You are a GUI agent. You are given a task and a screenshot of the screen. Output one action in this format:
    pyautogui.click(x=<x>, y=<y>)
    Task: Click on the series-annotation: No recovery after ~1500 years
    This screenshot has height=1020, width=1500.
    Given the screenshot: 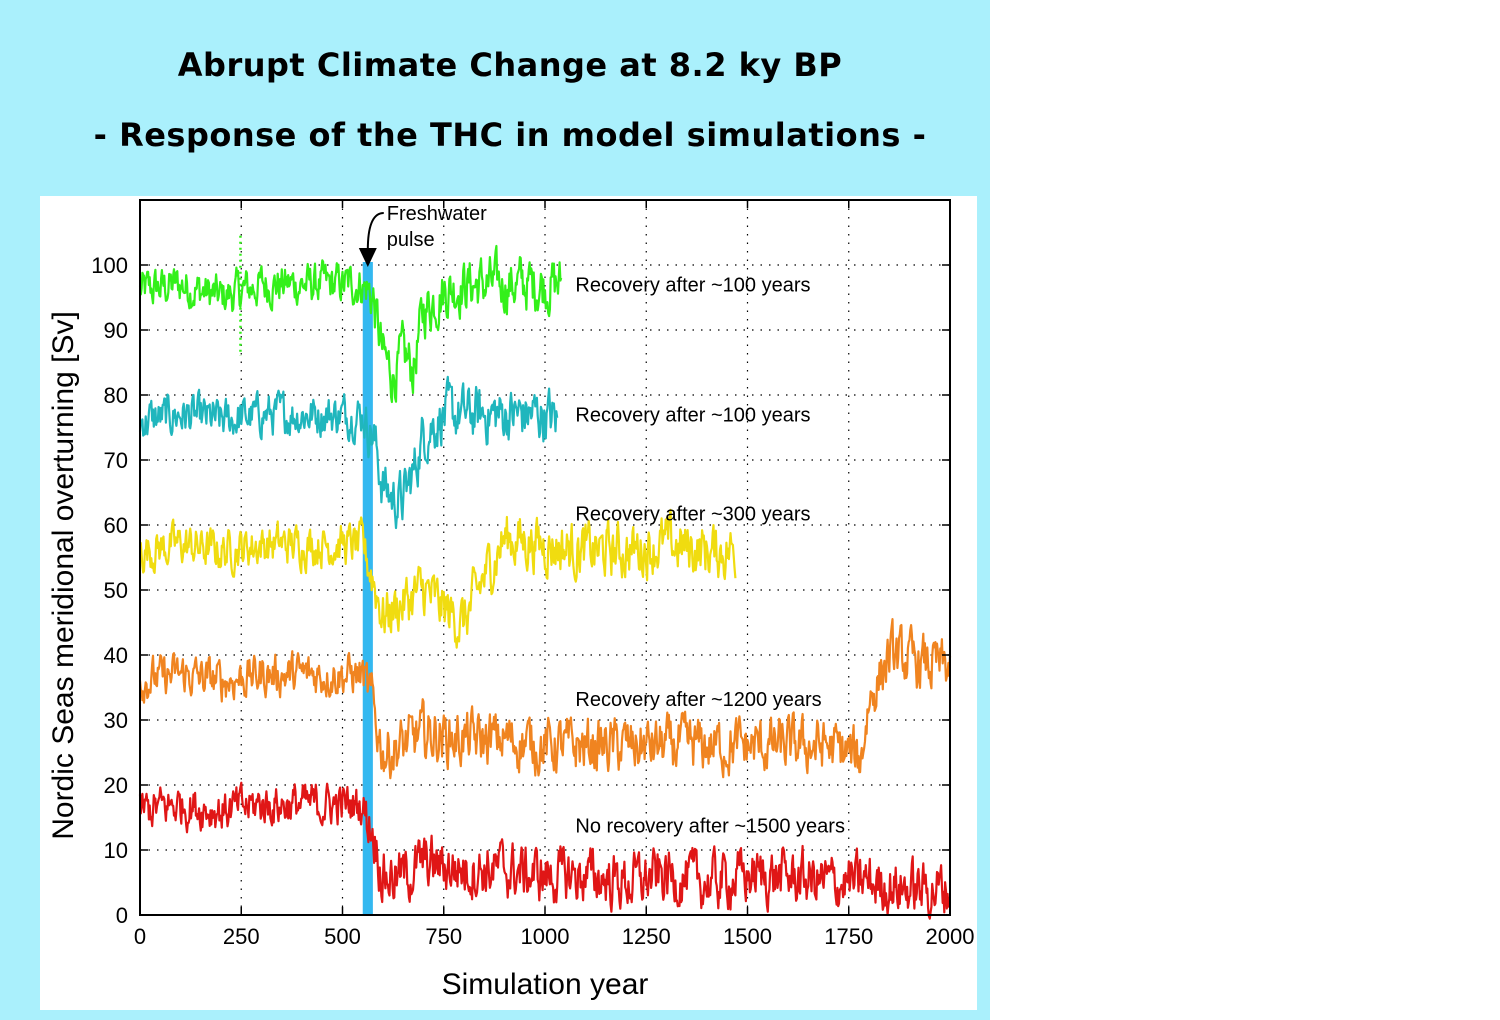 What is the action you would take?
    pyautogui.click(x=710, y=826)
    